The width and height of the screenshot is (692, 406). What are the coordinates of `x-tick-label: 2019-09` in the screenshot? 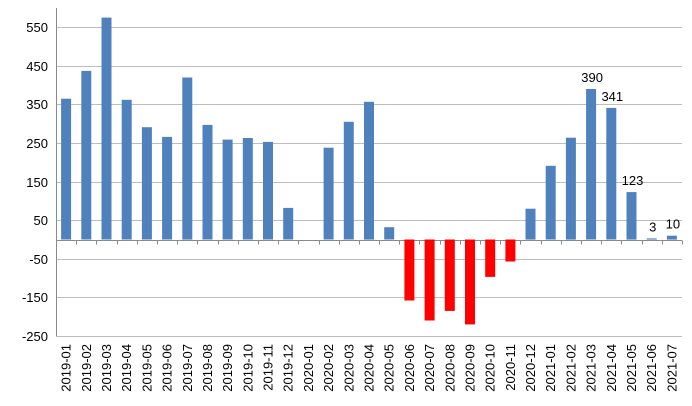 It's located at (227, 368).